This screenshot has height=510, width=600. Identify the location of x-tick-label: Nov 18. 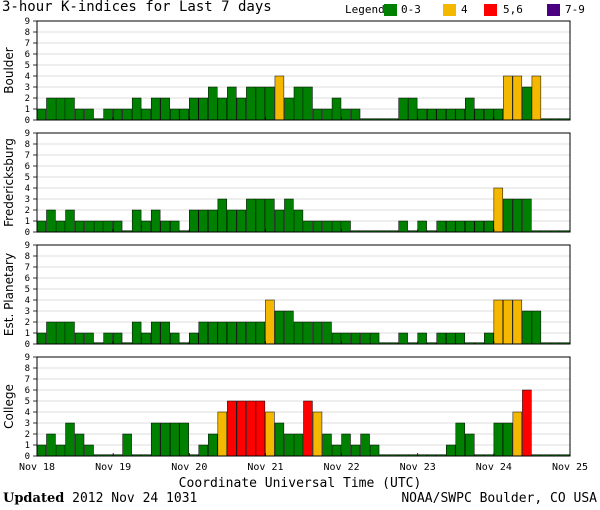
(37, 467).